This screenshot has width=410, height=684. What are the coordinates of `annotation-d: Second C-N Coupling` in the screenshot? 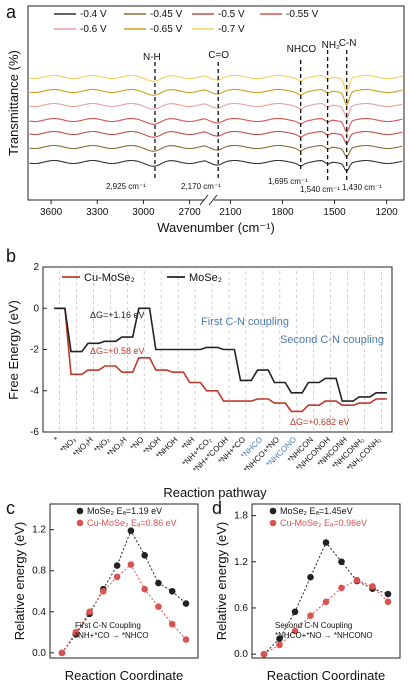 It's located at (313, 625).